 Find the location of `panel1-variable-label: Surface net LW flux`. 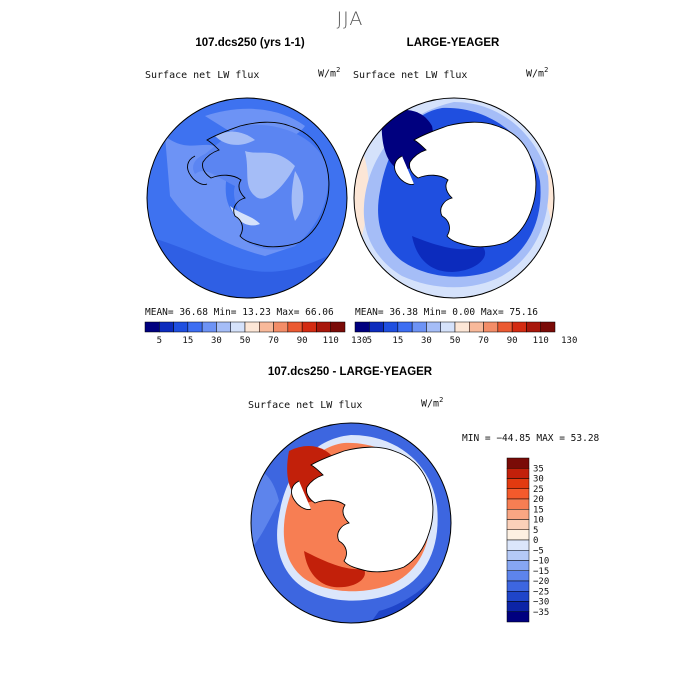

panel1-variable-label: Surface net LW flux is located at coordinates (202, 75).